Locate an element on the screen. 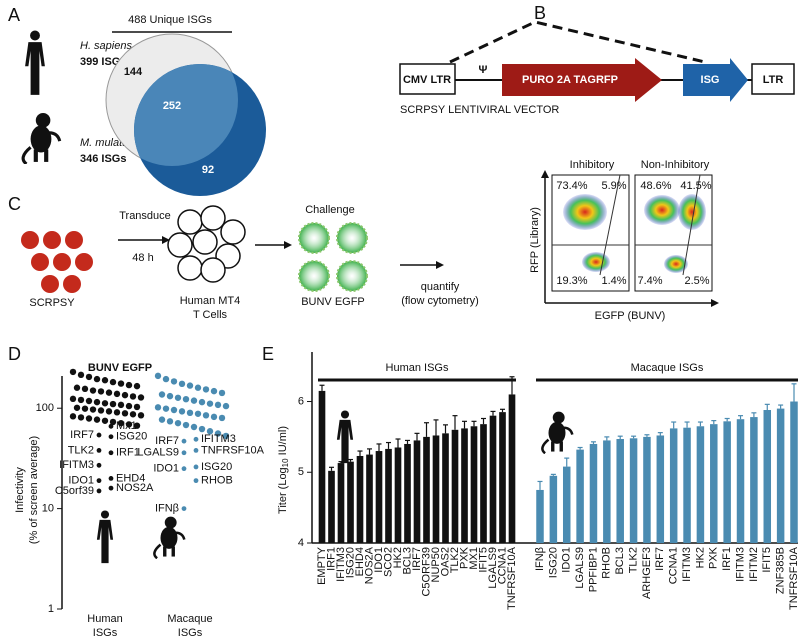 This screenshot has height=642, width=800. x-tick-label: TLK2 is located at coordinates (633, 560).